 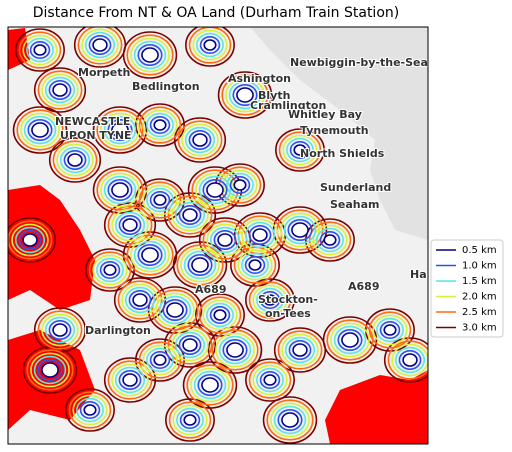 I want to click on road: A689, so click(x=363, y=286).